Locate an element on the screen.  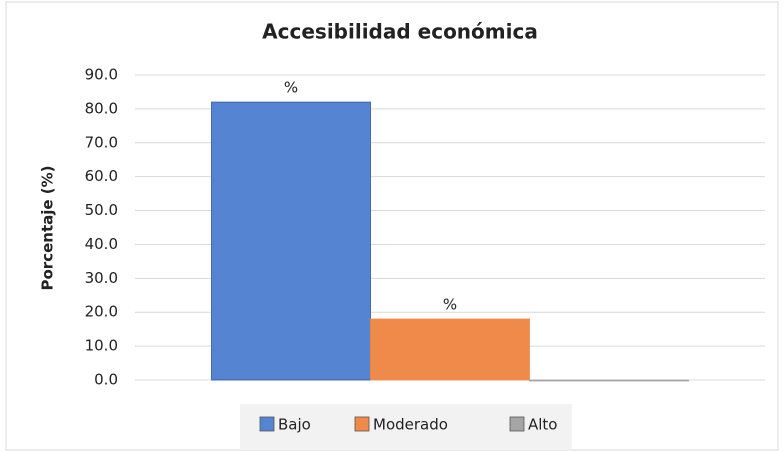
y-tick-label: 80.0 is located at coordinates (101, 108).